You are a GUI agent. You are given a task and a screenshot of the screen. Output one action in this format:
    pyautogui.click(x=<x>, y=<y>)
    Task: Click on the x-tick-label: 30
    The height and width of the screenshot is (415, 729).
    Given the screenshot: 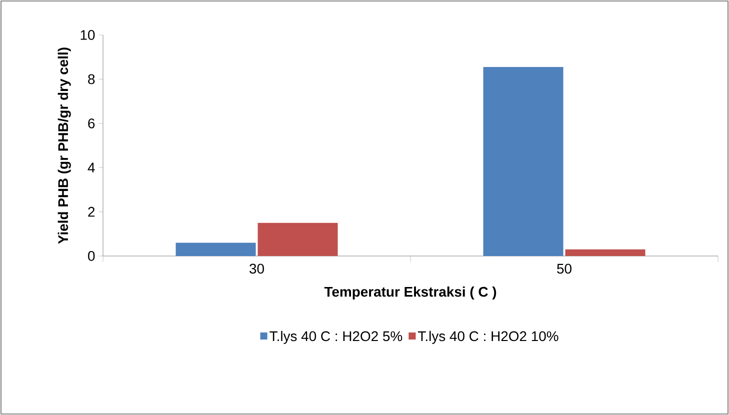 What is the action you would take?
    pyautogui.click(x=257, y=269)
    